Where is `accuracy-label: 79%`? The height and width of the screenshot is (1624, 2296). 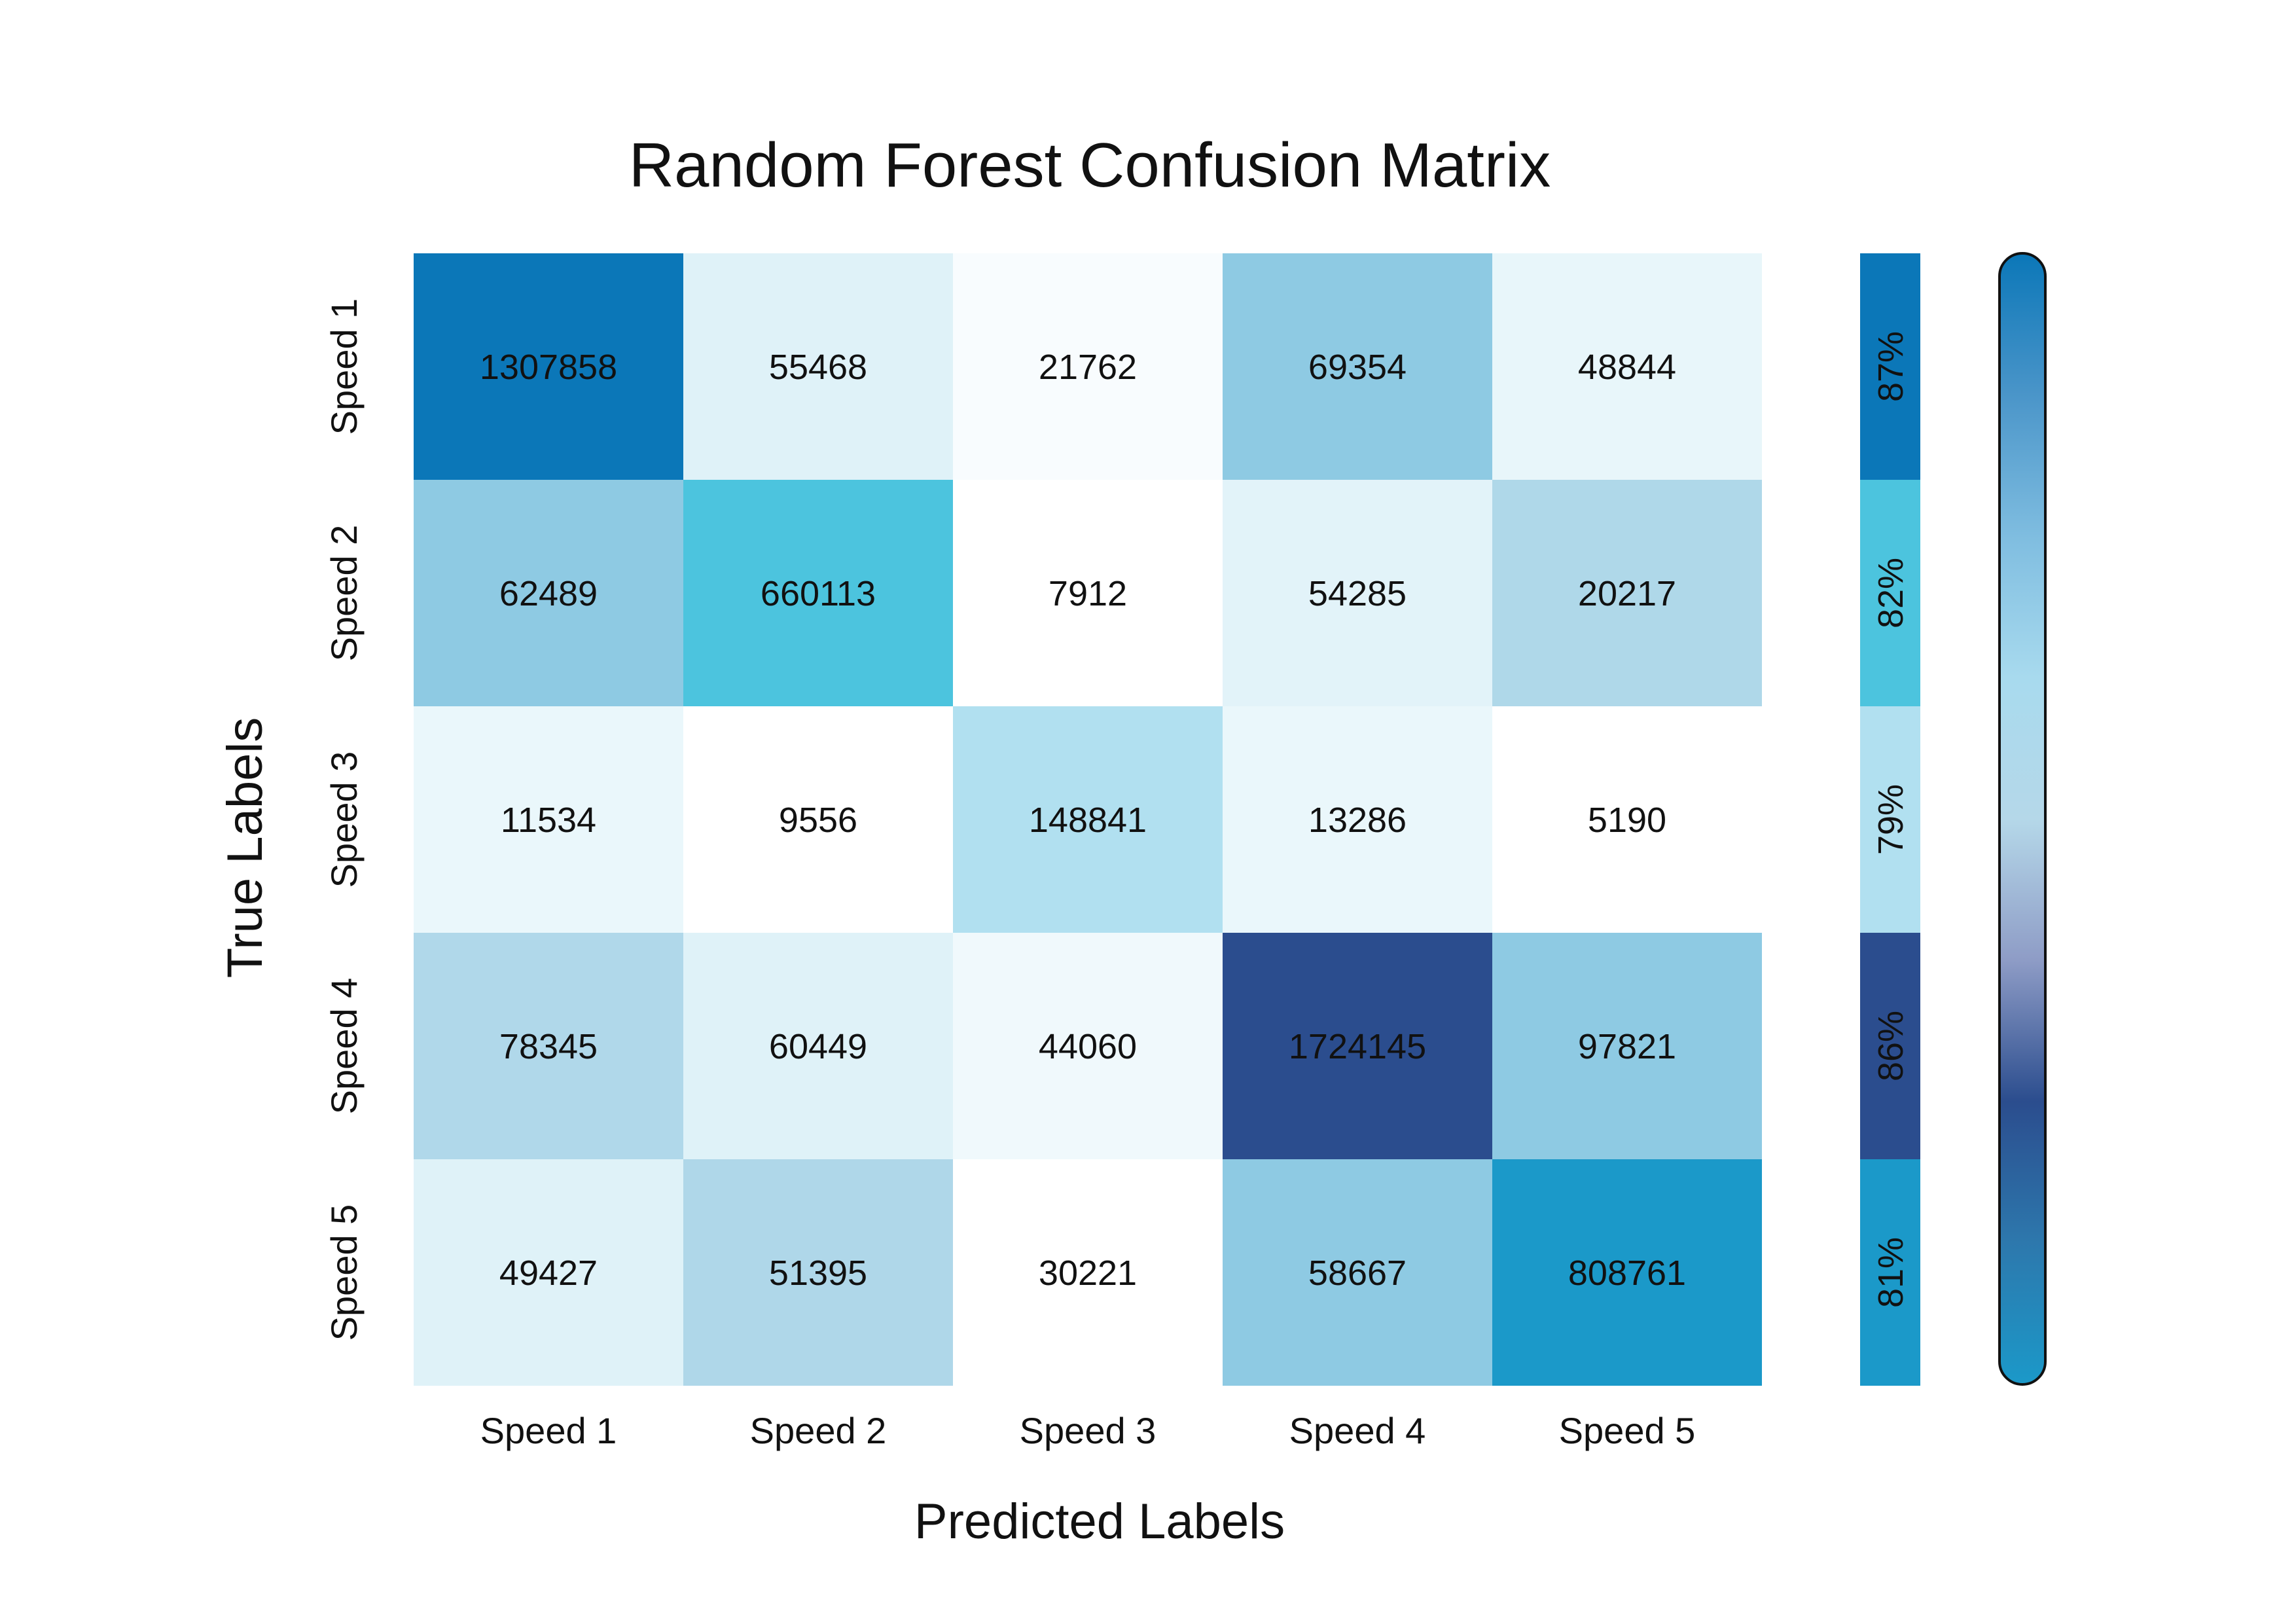
accuracy-label: 79% is located at coordinates (1890, 820).